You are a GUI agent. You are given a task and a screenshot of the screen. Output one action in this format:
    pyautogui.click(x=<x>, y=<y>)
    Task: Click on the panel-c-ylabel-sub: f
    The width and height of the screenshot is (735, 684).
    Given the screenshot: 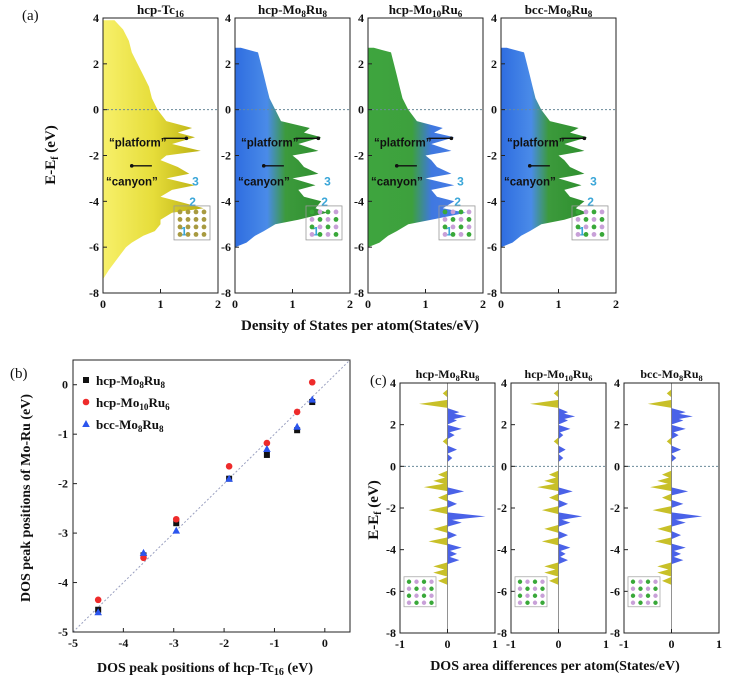 What is the action you would take?
    pyautogui.click(x=378, y=513)
    